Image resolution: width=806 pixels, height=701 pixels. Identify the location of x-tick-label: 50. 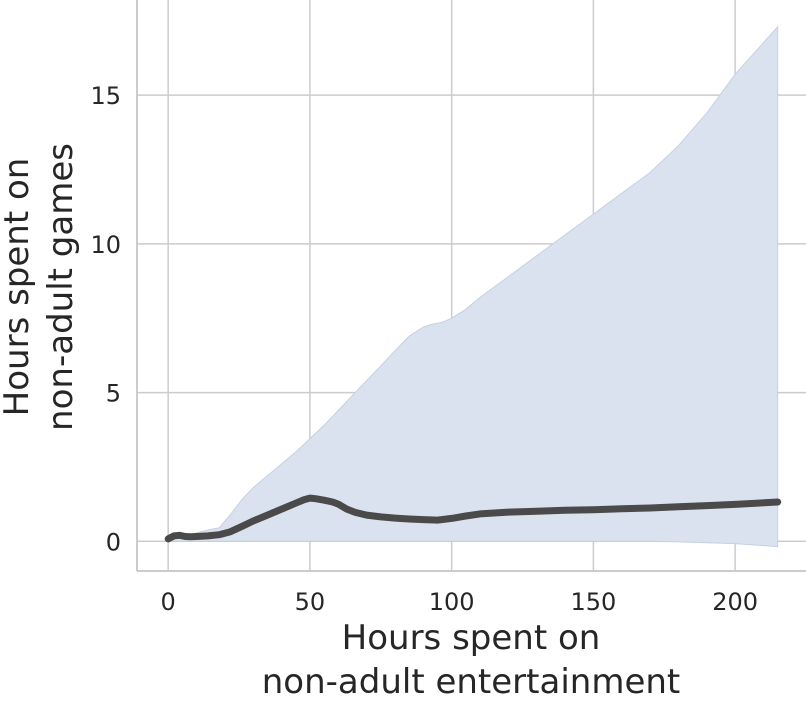
(310, 602).